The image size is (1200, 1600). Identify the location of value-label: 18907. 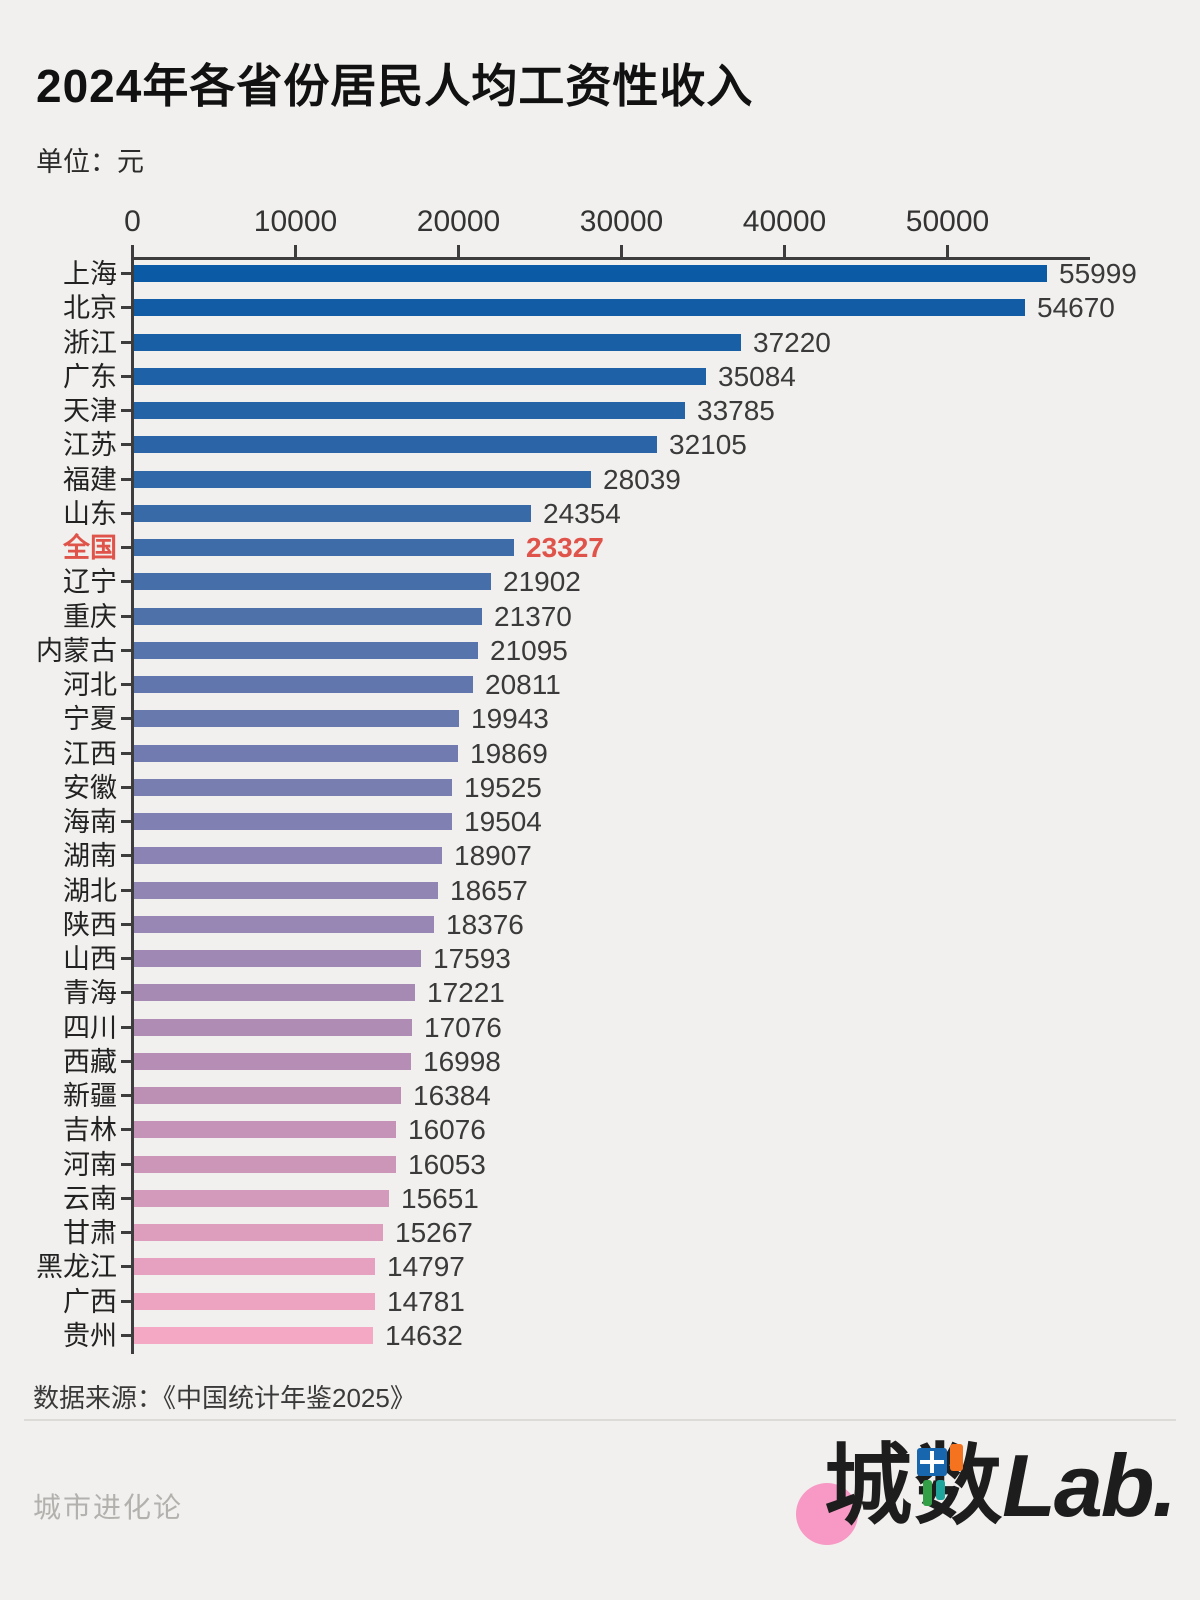
(493, 855).